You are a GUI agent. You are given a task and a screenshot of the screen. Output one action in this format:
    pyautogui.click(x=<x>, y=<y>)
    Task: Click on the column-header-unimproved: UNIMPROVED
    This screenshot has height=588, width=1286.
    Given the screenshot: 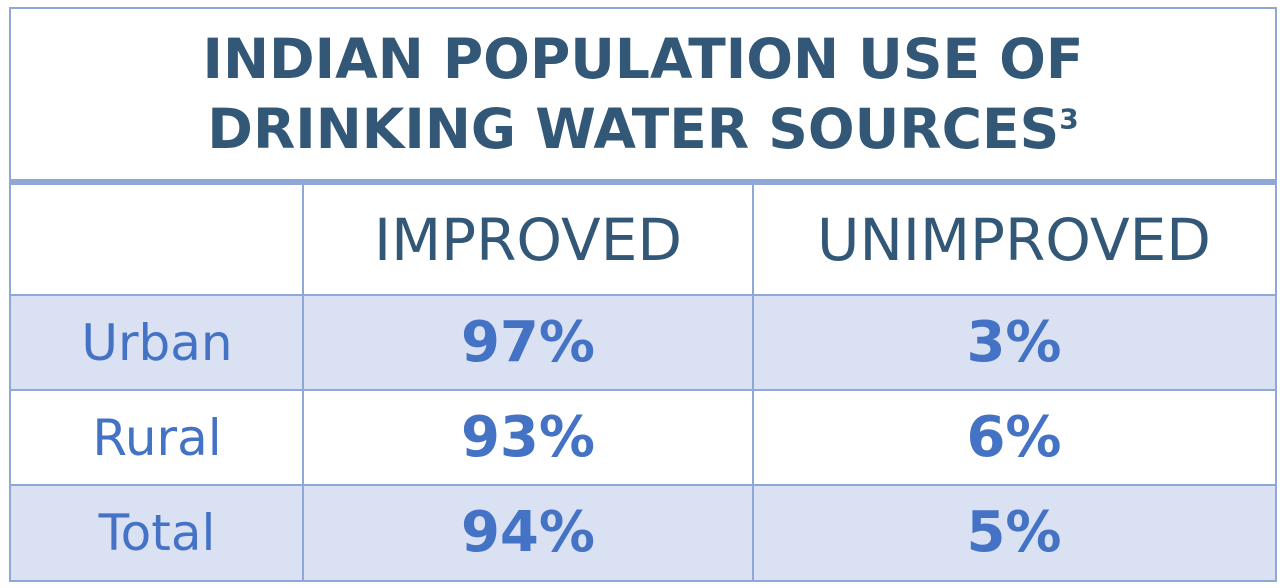 What is the action you would take?
    pyautogui.click(x=1014, y=240)
    